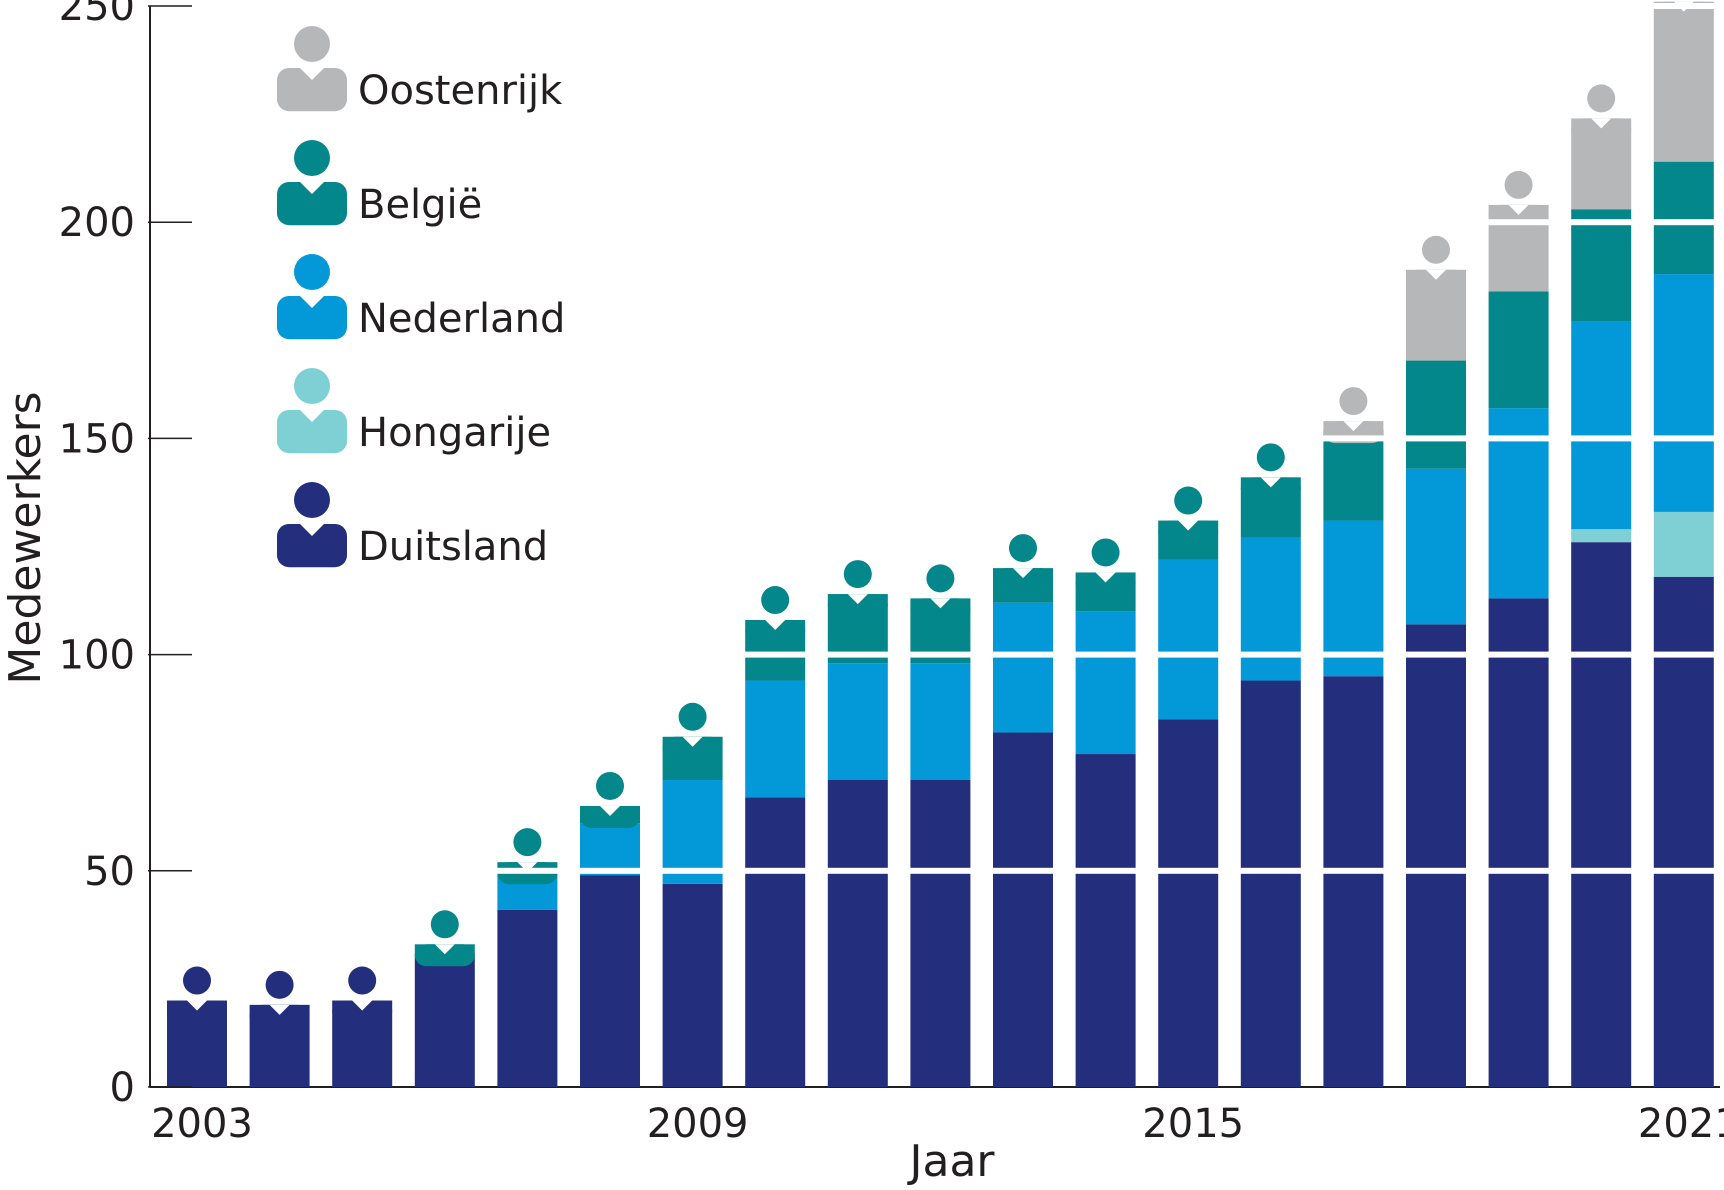 This screenshot has width=1724, height=1190. What do you see at coordinates (1270, 883) in the screenshot?
I see `bar-segment-2016-Duitsland` at bounding box center [1270, 883].